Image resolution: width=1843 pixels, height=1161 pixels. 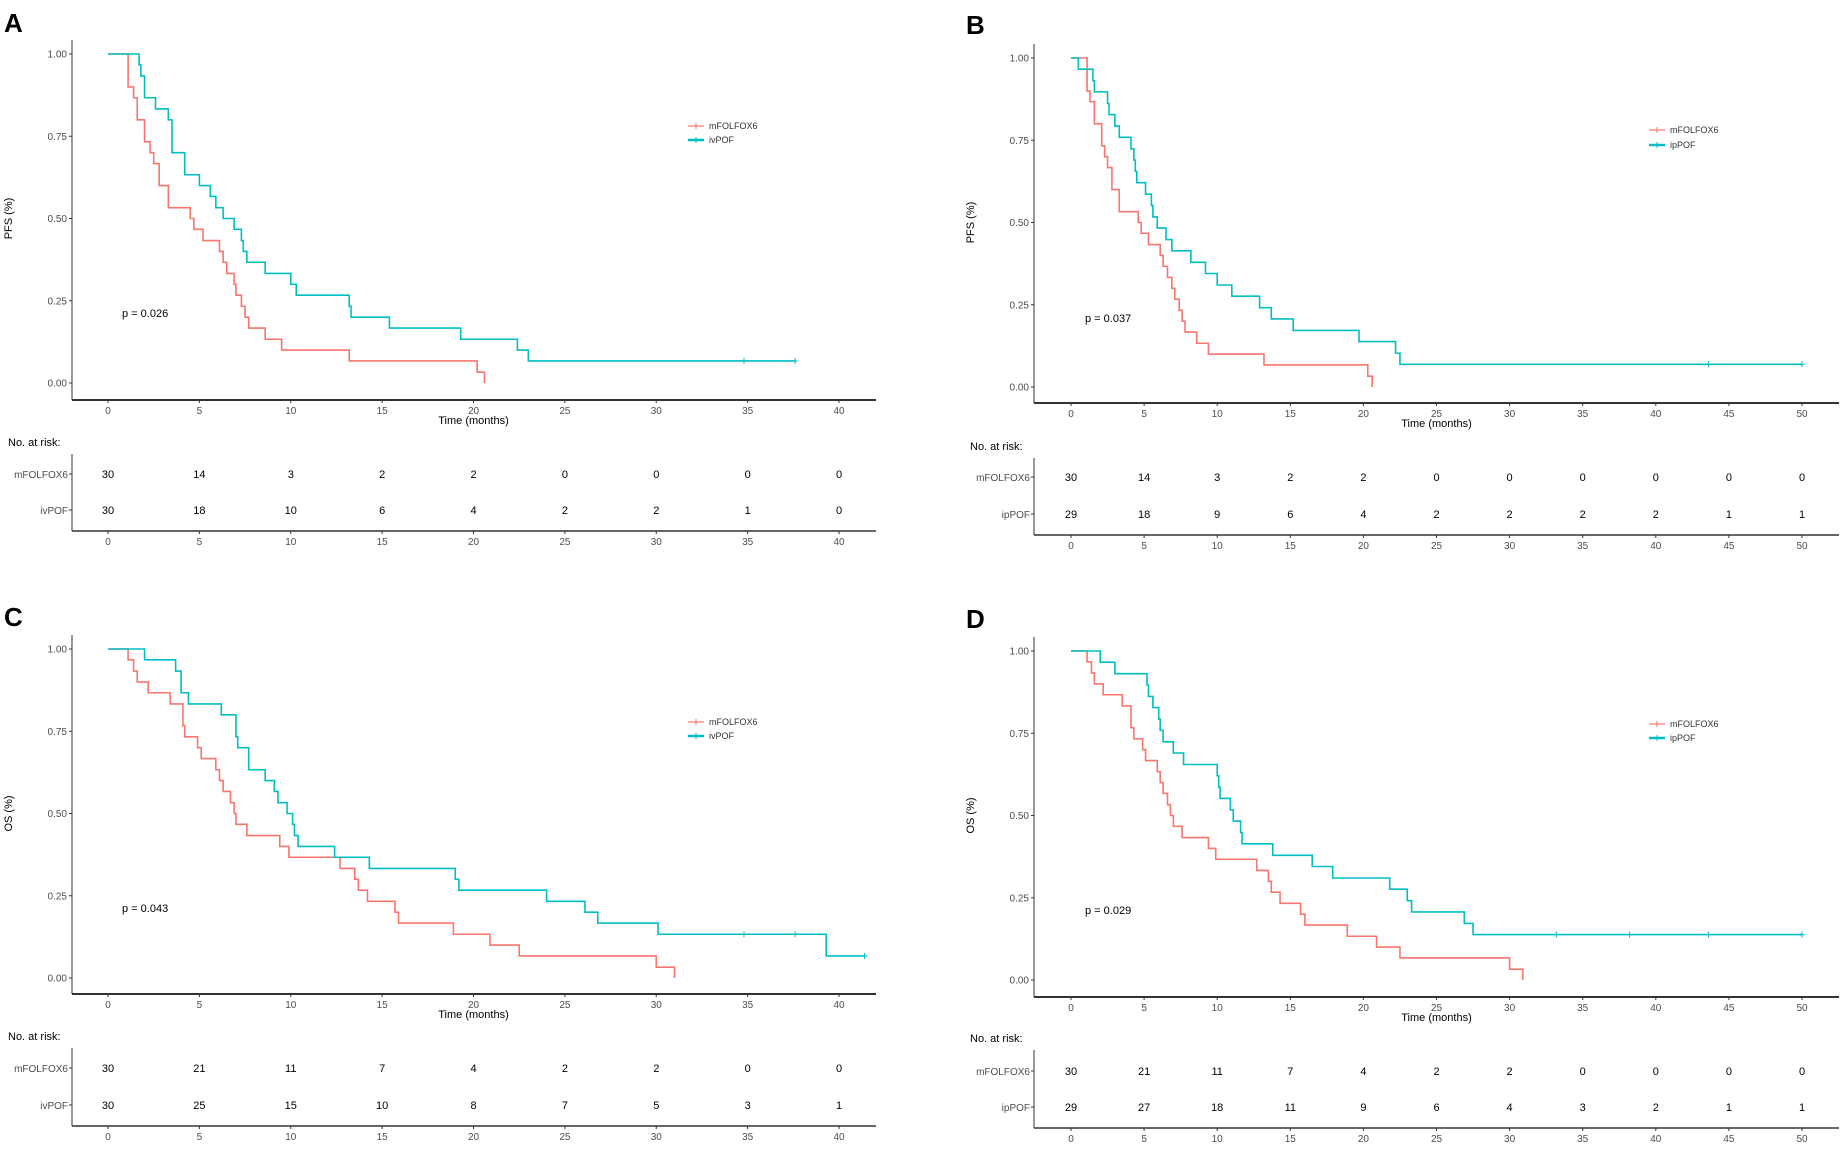 I want to click on risk-x-tick-label: 20, so click(x=474, y=542).